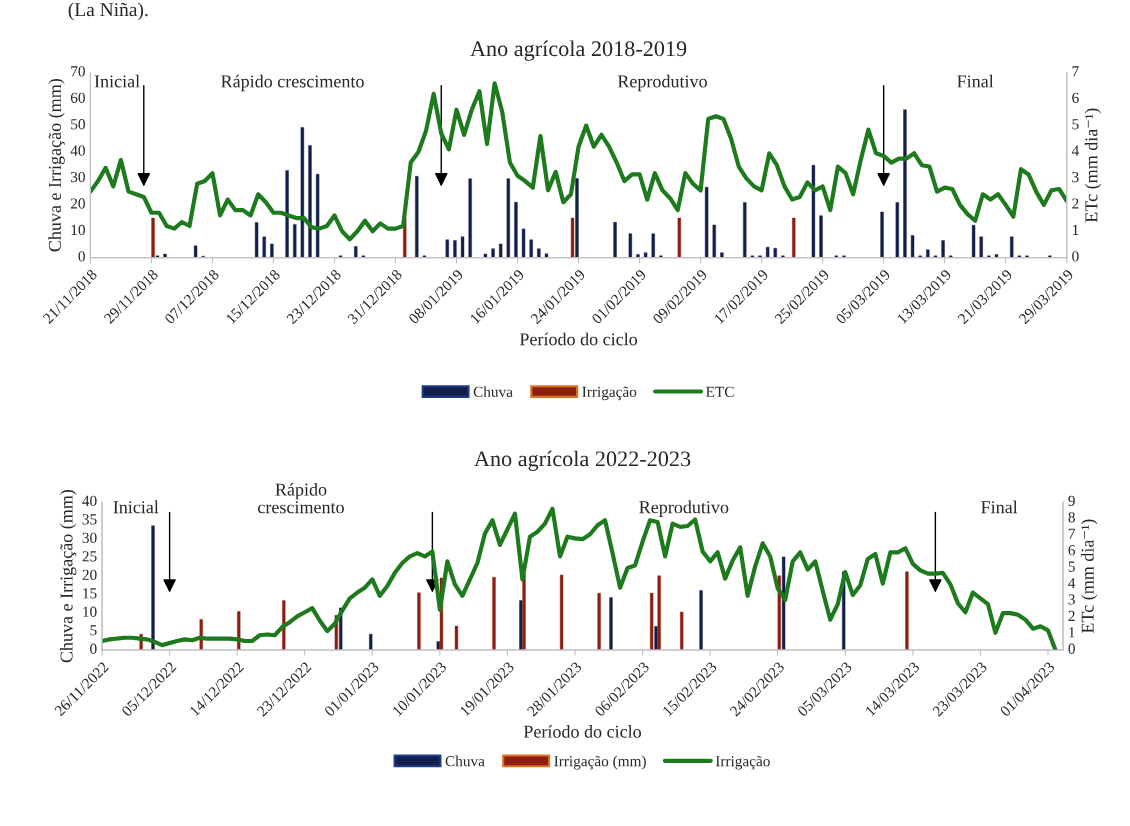  Describe the element at coordinates (77, 97) in the screenshot. I see `y-tick-label: 60` at that location.